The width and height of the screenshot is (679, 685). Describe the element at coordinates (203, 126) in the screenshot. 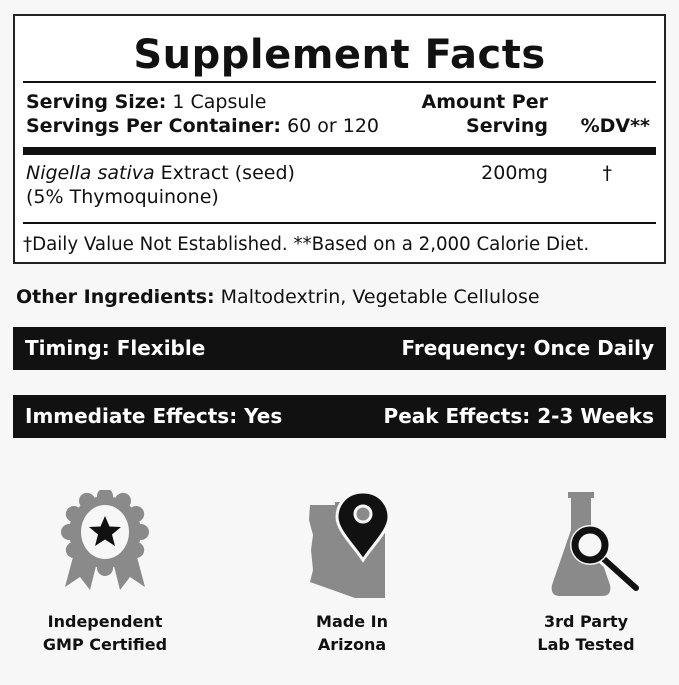

I see `servings-per-container: Servings Per Container: 60 or 120` at that location.